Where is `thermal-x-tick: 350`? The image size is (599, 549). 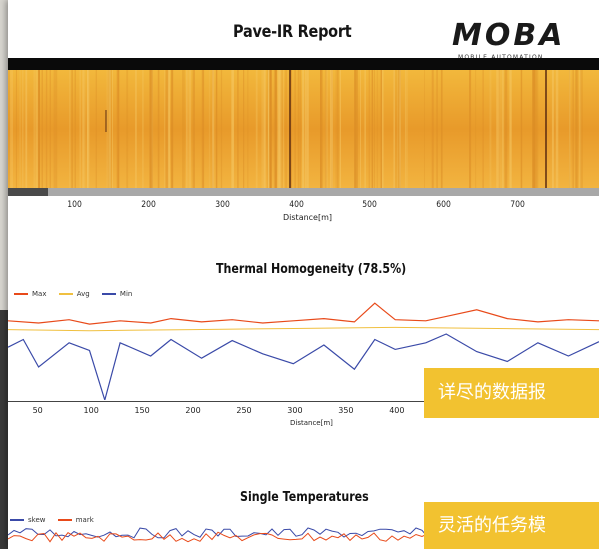 thermal-x-tick: 350 is located at coordinates (346, 410).